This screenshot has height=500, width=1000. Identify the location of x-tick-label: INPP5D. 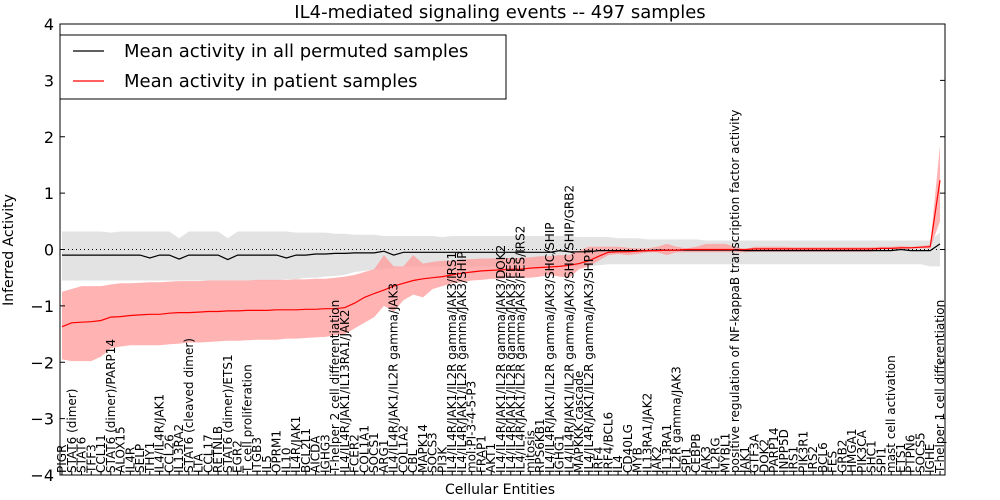
(784, 451).